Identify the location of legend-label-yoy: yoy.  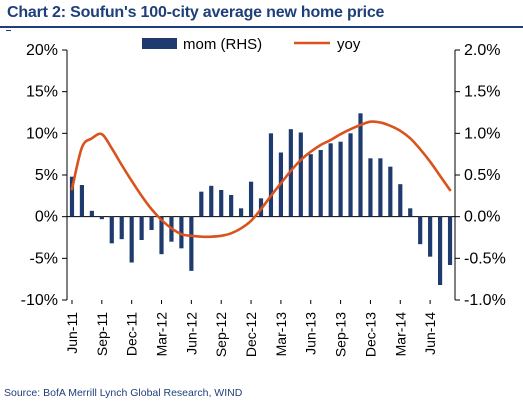
(349, 44).